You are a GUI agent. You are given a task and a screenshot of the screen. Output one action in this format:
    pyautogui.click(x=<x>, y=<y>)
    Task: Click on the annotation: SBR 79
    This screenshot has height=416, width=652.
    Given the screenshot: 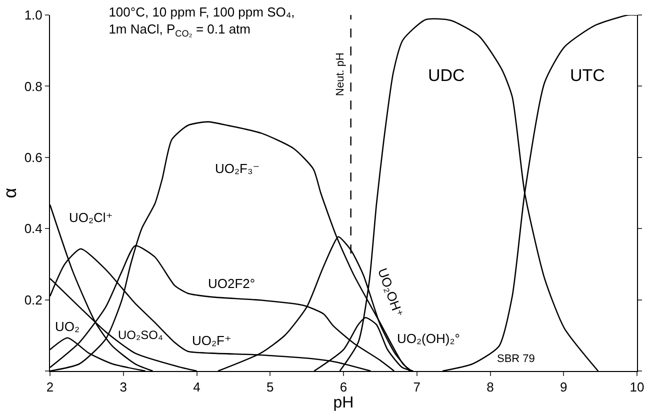 What is the action you would take?
    pyautogui.click(x=516, y=359)
    